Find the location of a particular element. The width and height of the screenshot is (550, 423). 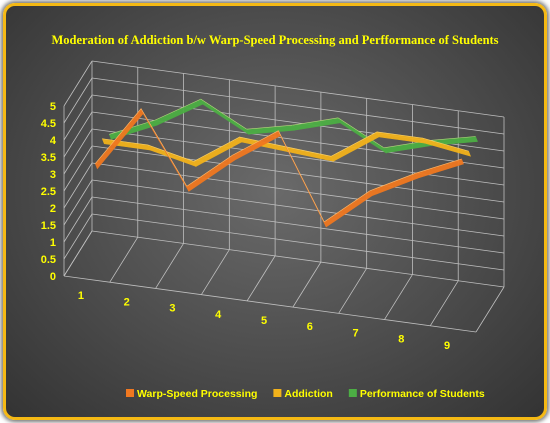

legend-label: Addiction is located at coordinates (308, 394).